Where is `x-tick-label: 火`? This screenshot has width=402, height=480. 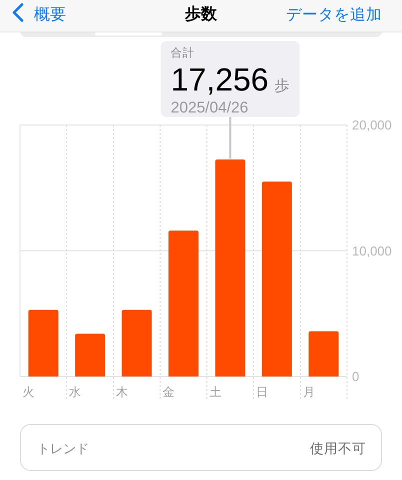
x-tick-label: 火 is located at coordinates (28, 392).